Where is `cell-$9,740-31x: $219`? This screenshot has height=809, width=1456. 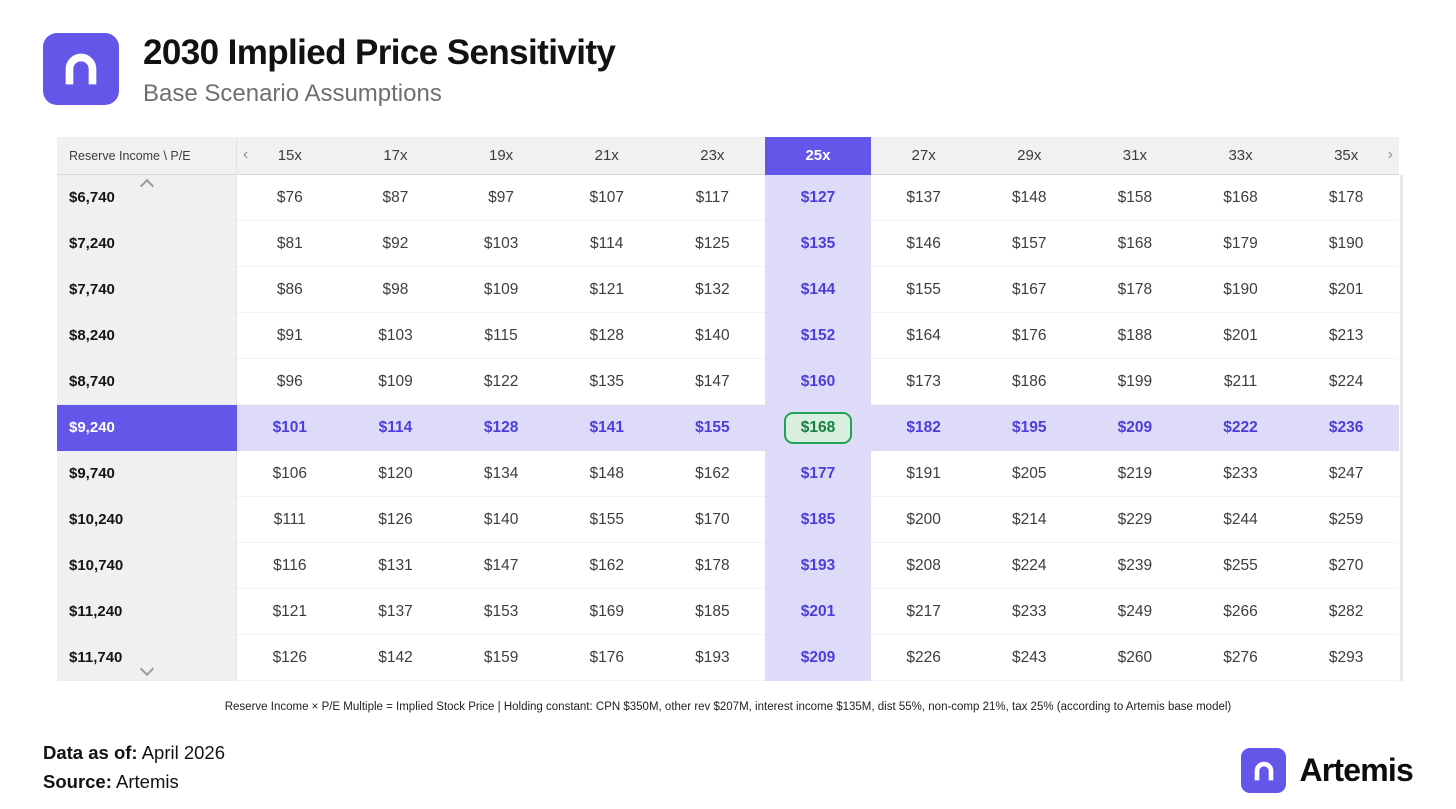 cell-$9,740-31x: $219 is located at coordinates (1135, 474).